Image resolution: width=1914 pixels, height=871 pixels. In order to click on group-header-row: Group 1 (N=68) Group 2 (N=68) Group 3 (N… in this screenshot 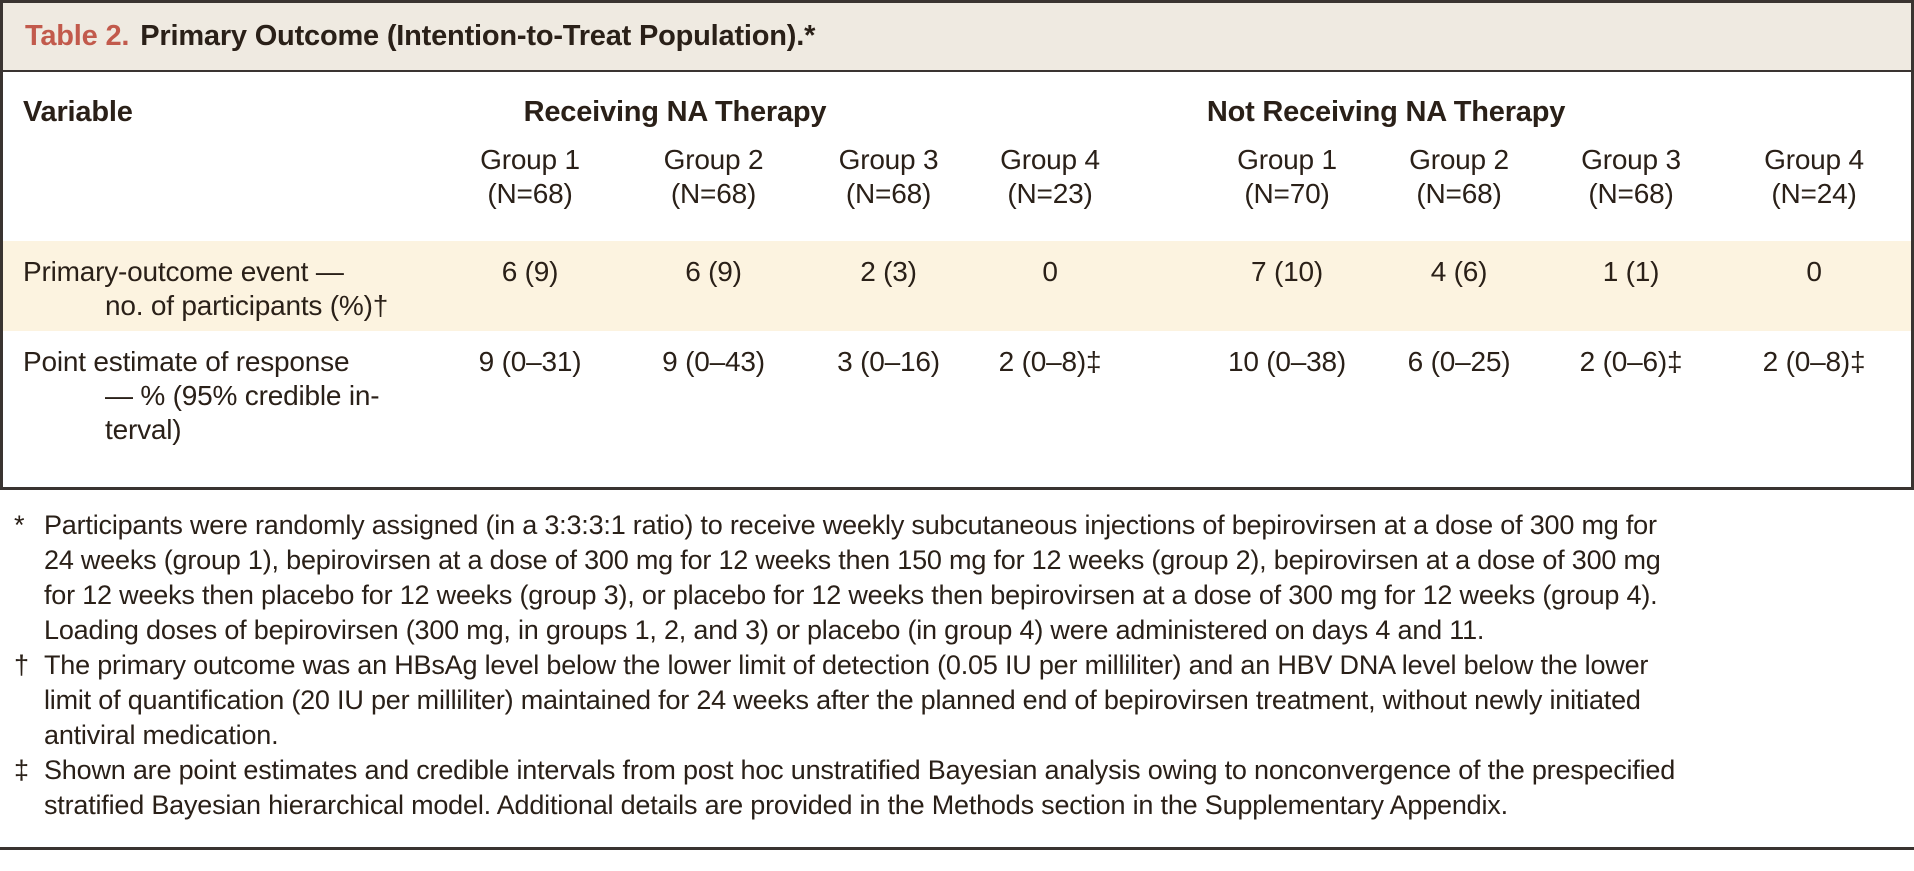, I will do `click(957, 185)`.